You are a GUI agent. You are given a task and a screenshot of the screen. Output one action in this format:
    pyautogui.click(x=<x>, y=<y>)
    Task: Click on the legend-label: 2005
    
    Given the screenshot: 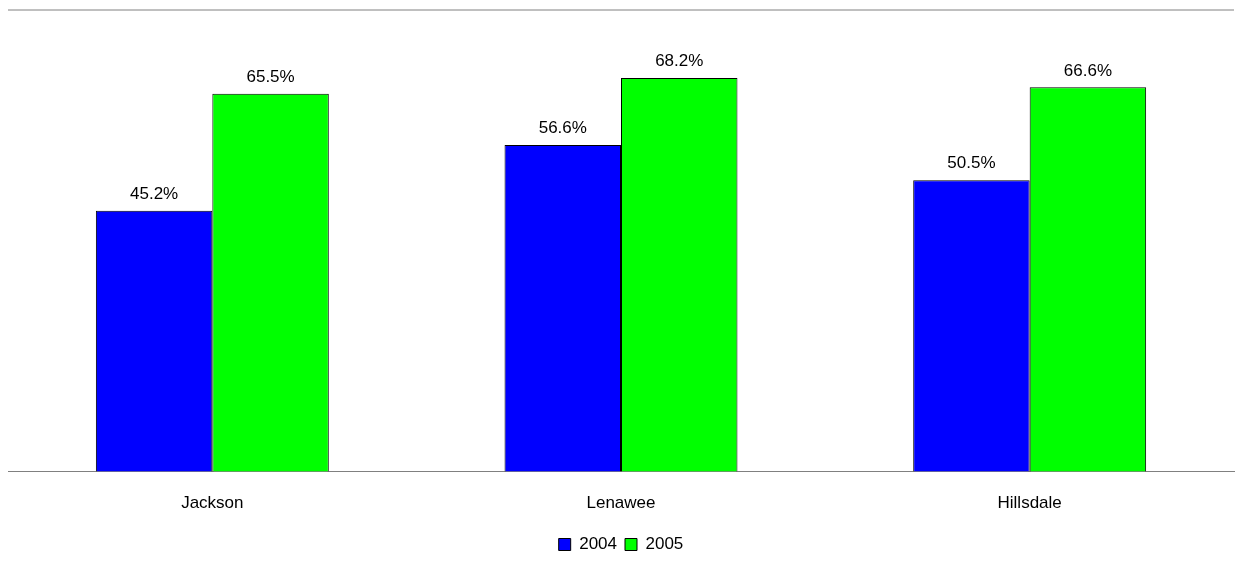 What is the action you would take?
    pyautogui.click(x=664, y=544)
    